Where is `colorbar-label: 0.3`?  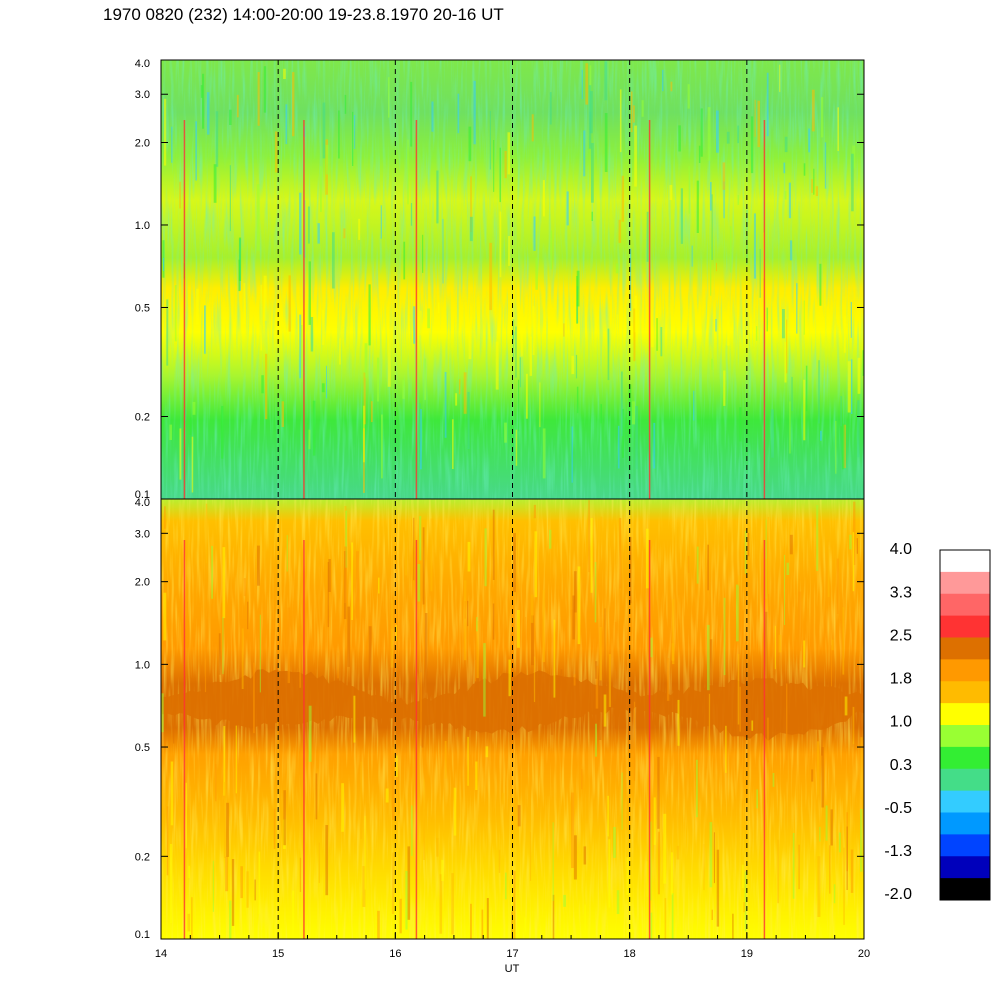 colorbar-label: 0.3 is located at coordinates (901, 765).